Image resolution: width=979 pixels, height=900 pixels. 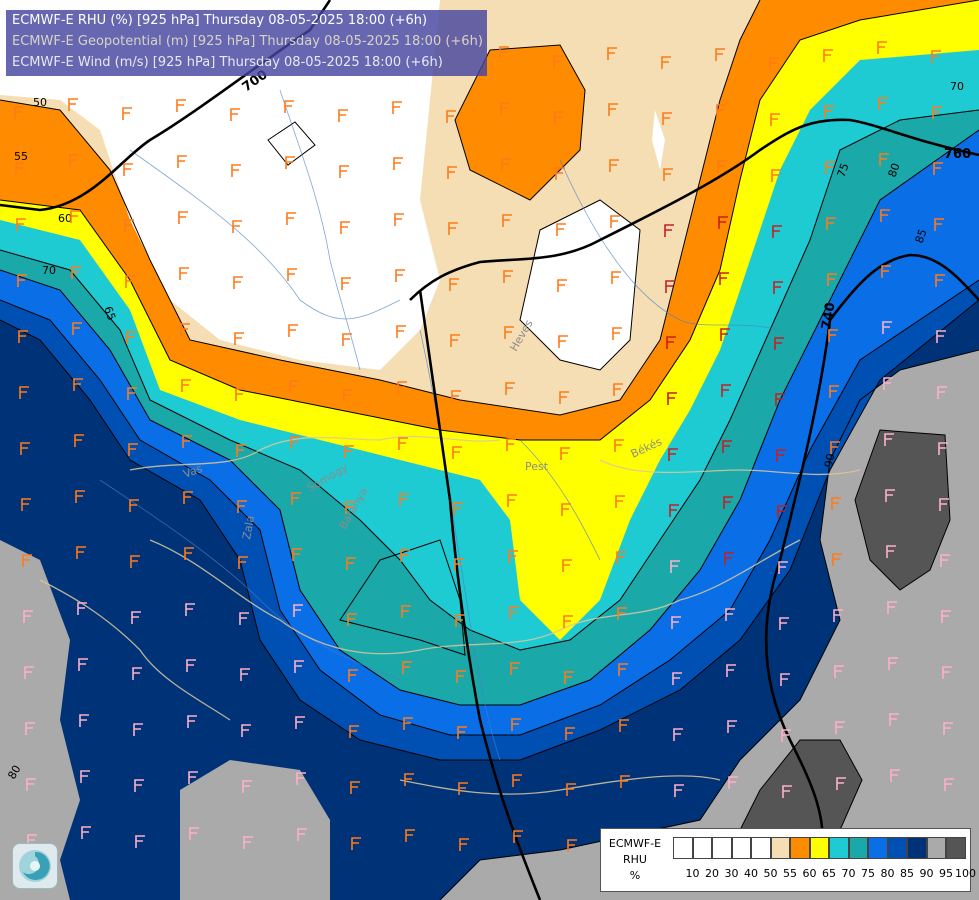 What do you see at coordinates (921, 236) in the screenshot?
I see `rhu-label-85: 85` at bounding box center [921, 236].